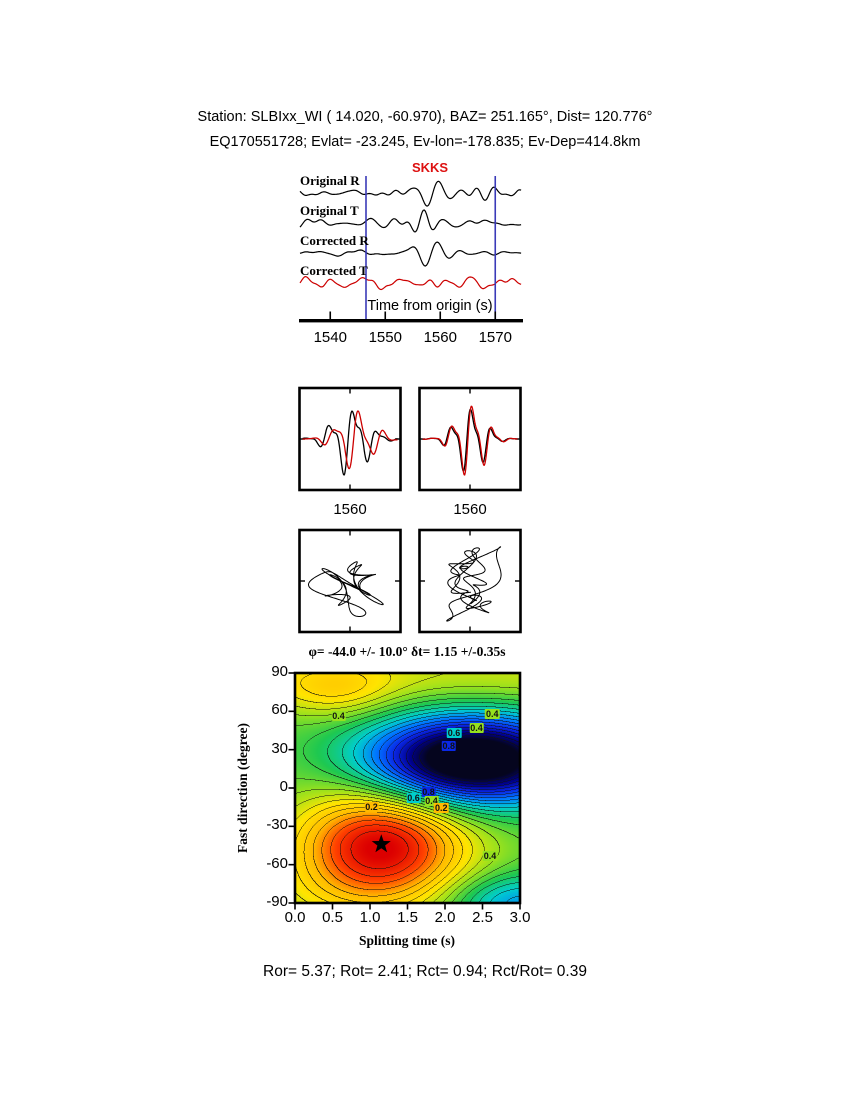  I want to click on misfit-x-axis-label: Splitting time (s), so click(407, 940).